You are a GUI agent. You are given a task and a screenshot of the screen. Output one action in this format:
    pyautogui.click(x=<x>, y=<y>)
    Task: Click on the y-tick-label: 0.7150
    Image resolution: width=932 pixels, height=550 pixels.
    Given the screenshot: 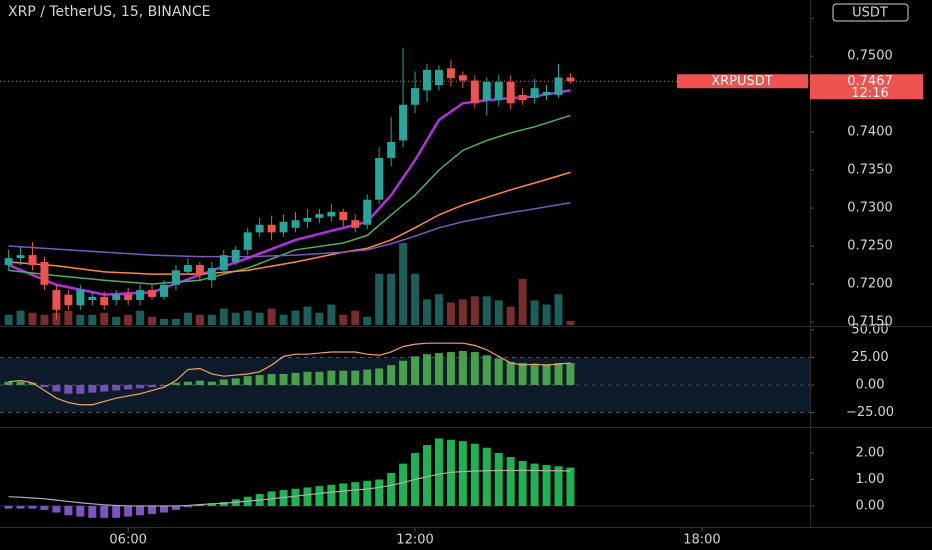 What is the action you would take?
    pyautogui.click(x=870, y=321)
    